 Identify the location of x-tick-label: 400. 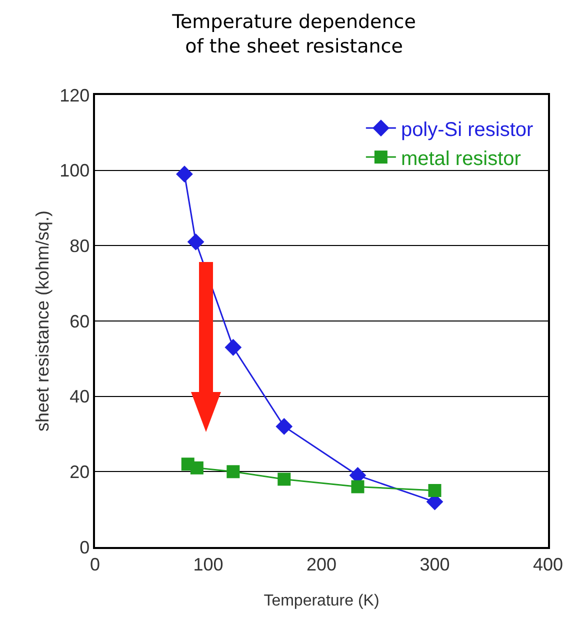
(548, 564).